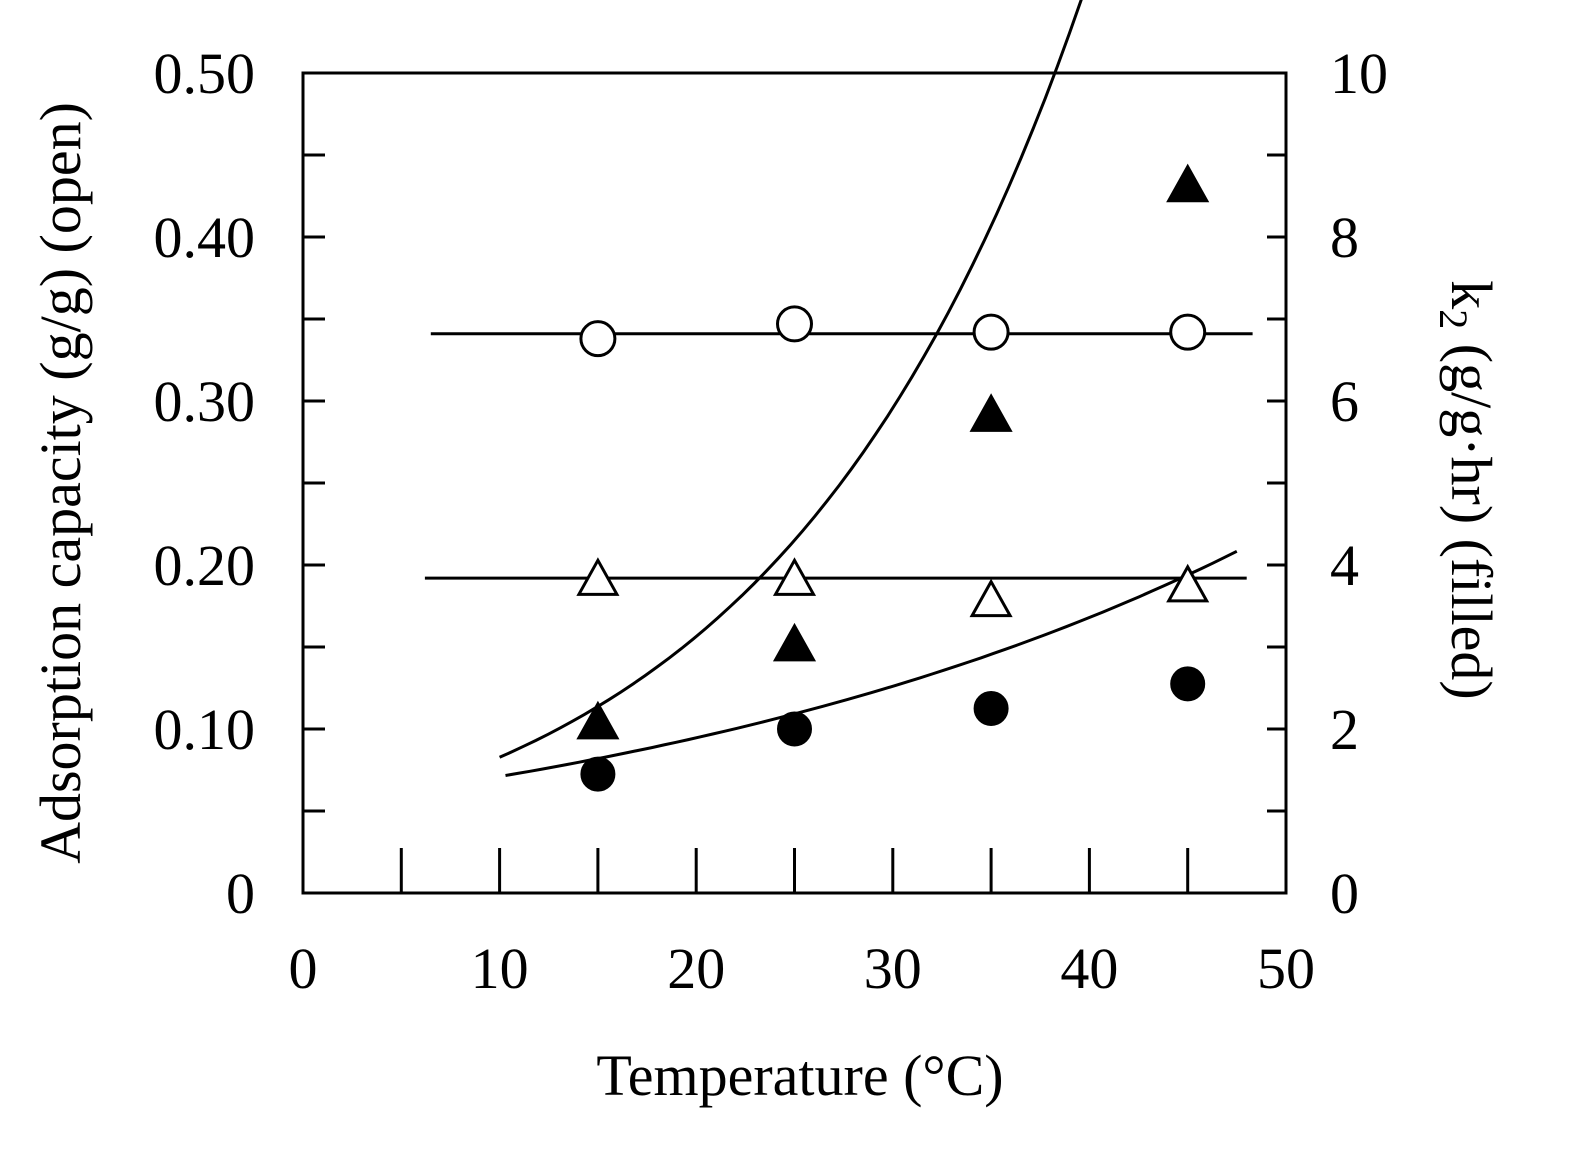 The height and width of the screenshot is (1172, 1582). Describe the element at coordinates (696, 968) in the screenshot. I see `x-tick-label: 20` at that location.